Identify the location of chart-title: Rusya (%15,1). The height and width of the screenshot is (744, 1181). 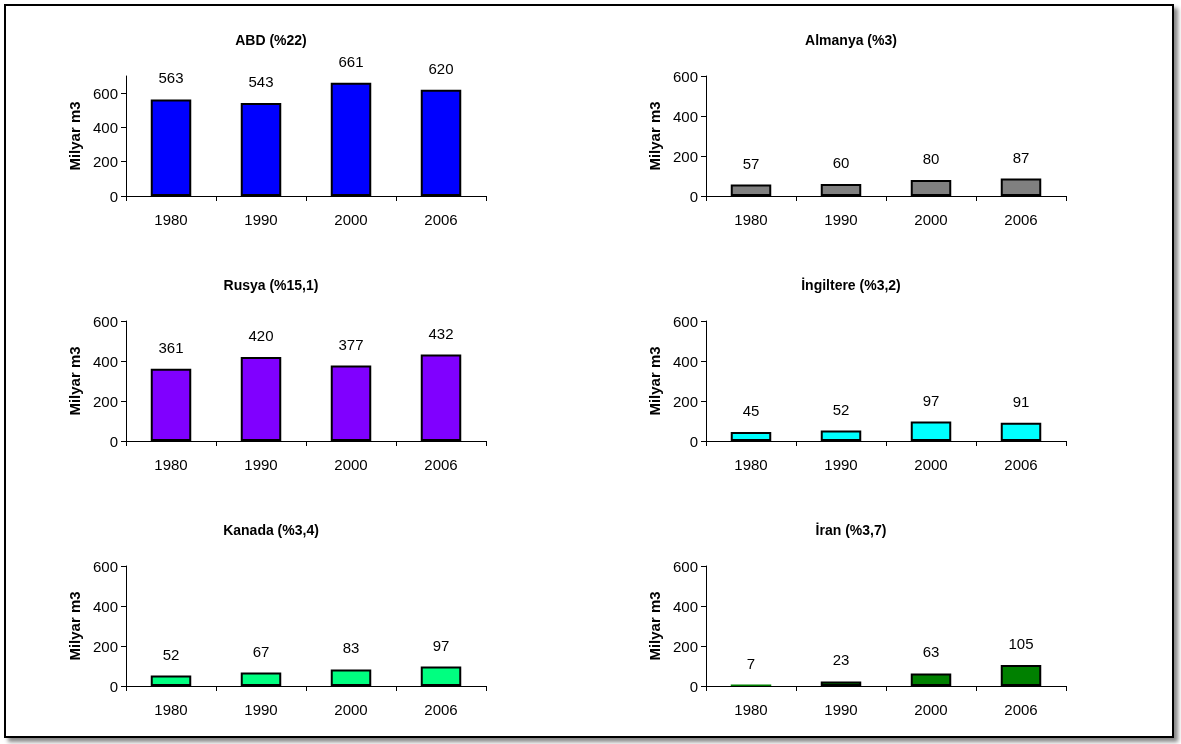
(271, 285).